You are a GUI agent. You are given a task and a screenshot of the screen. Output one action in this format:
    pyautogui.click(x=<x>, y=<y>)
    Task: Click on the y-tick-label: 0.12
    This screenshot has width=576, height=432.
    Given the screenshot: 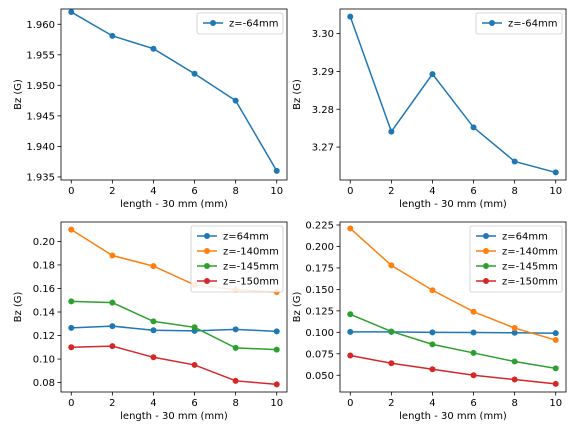 What is the action you would take?
    pyautogui.click(x=44, y=336)
    